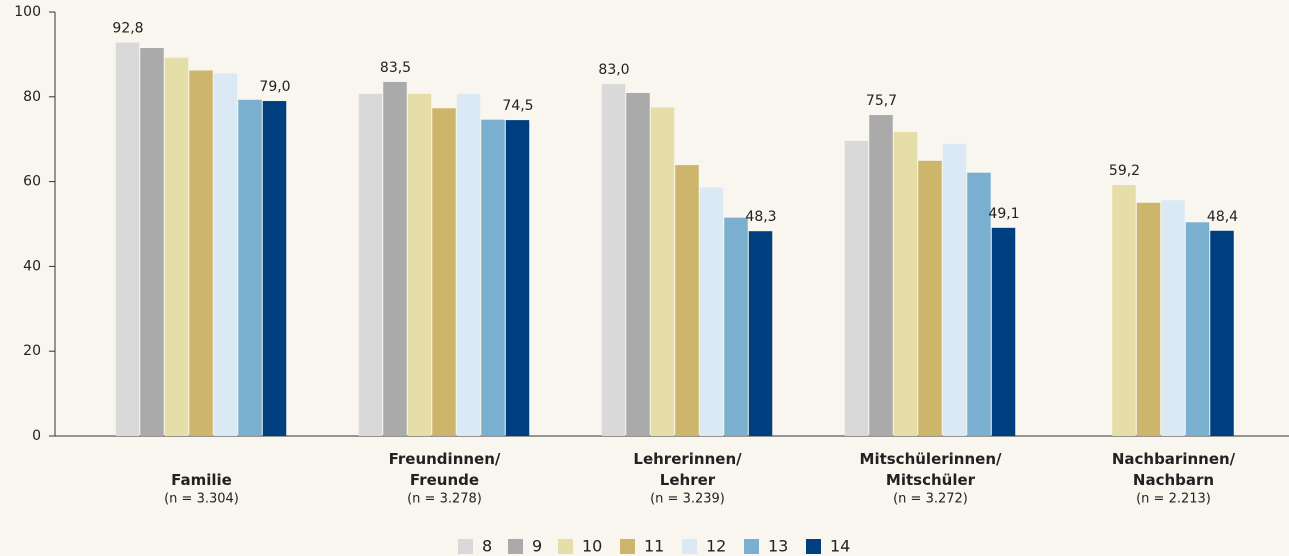 The height and width of the screenshot is (556, 1289). What do you see at coordinates (1222, 217) in the screenshot?
I see `value-label: 48,4` at bounding box center [1222, 217].